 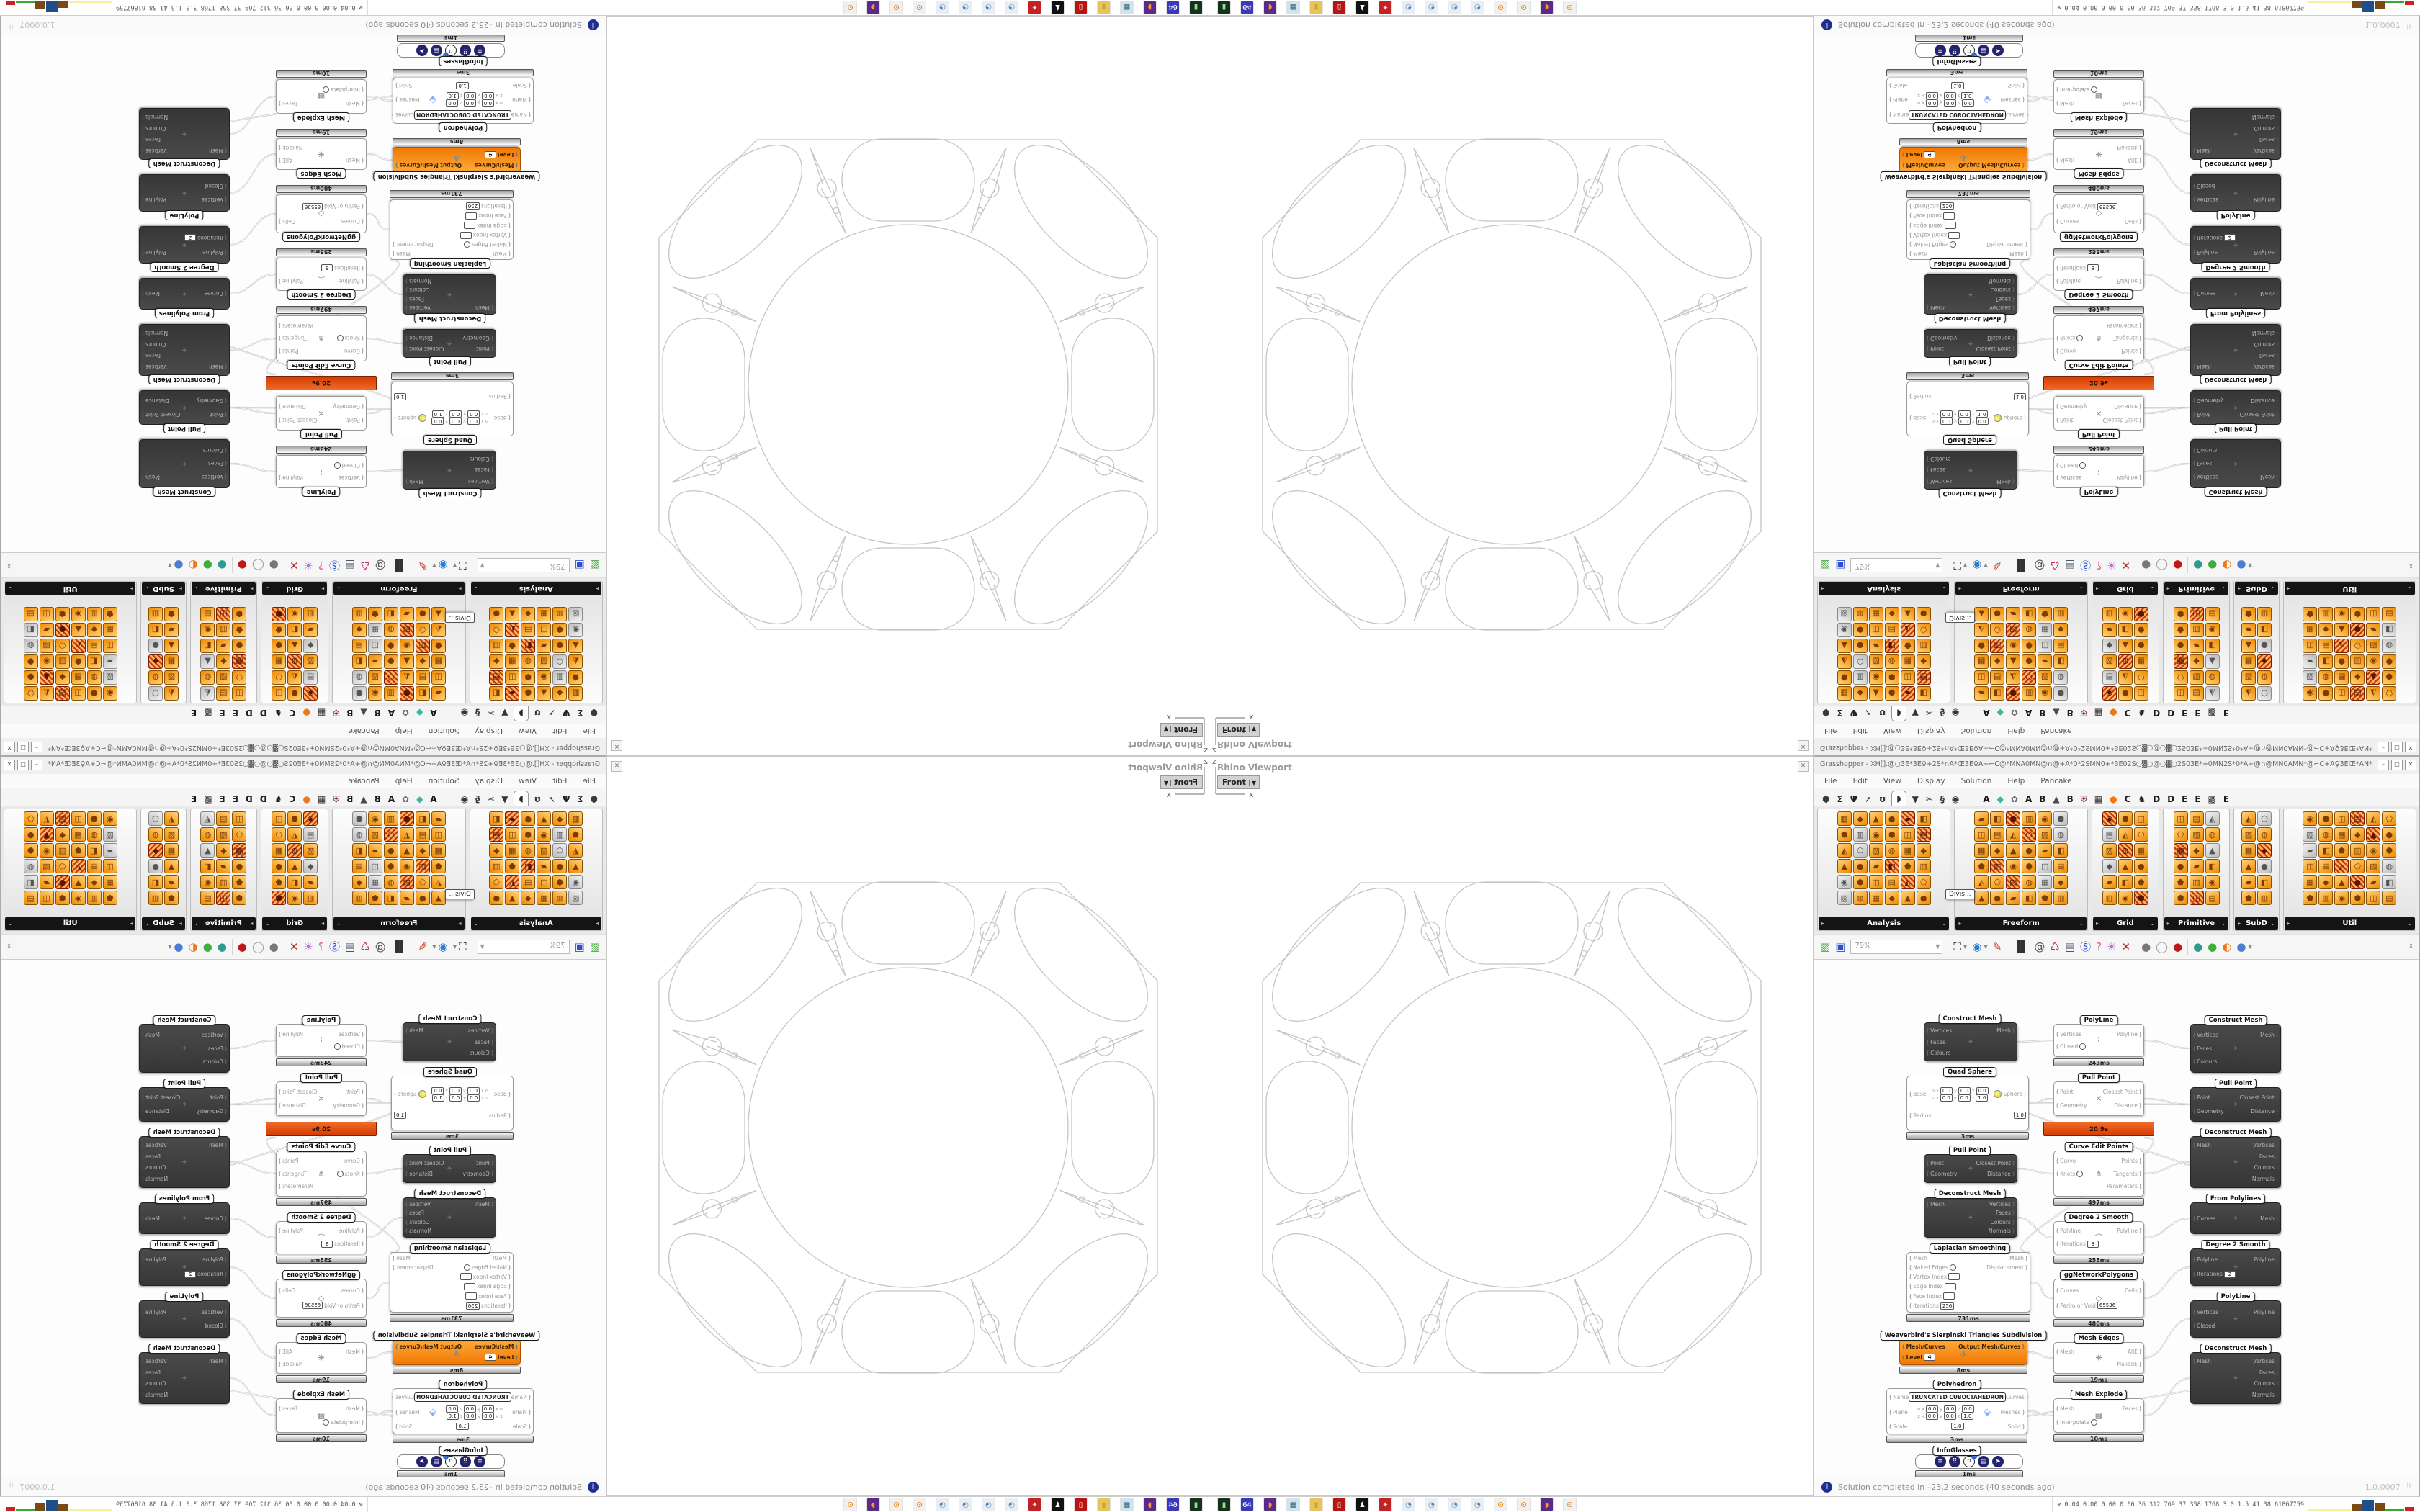 I want to click on component-icon: ◫, so click(x=239, y=818).